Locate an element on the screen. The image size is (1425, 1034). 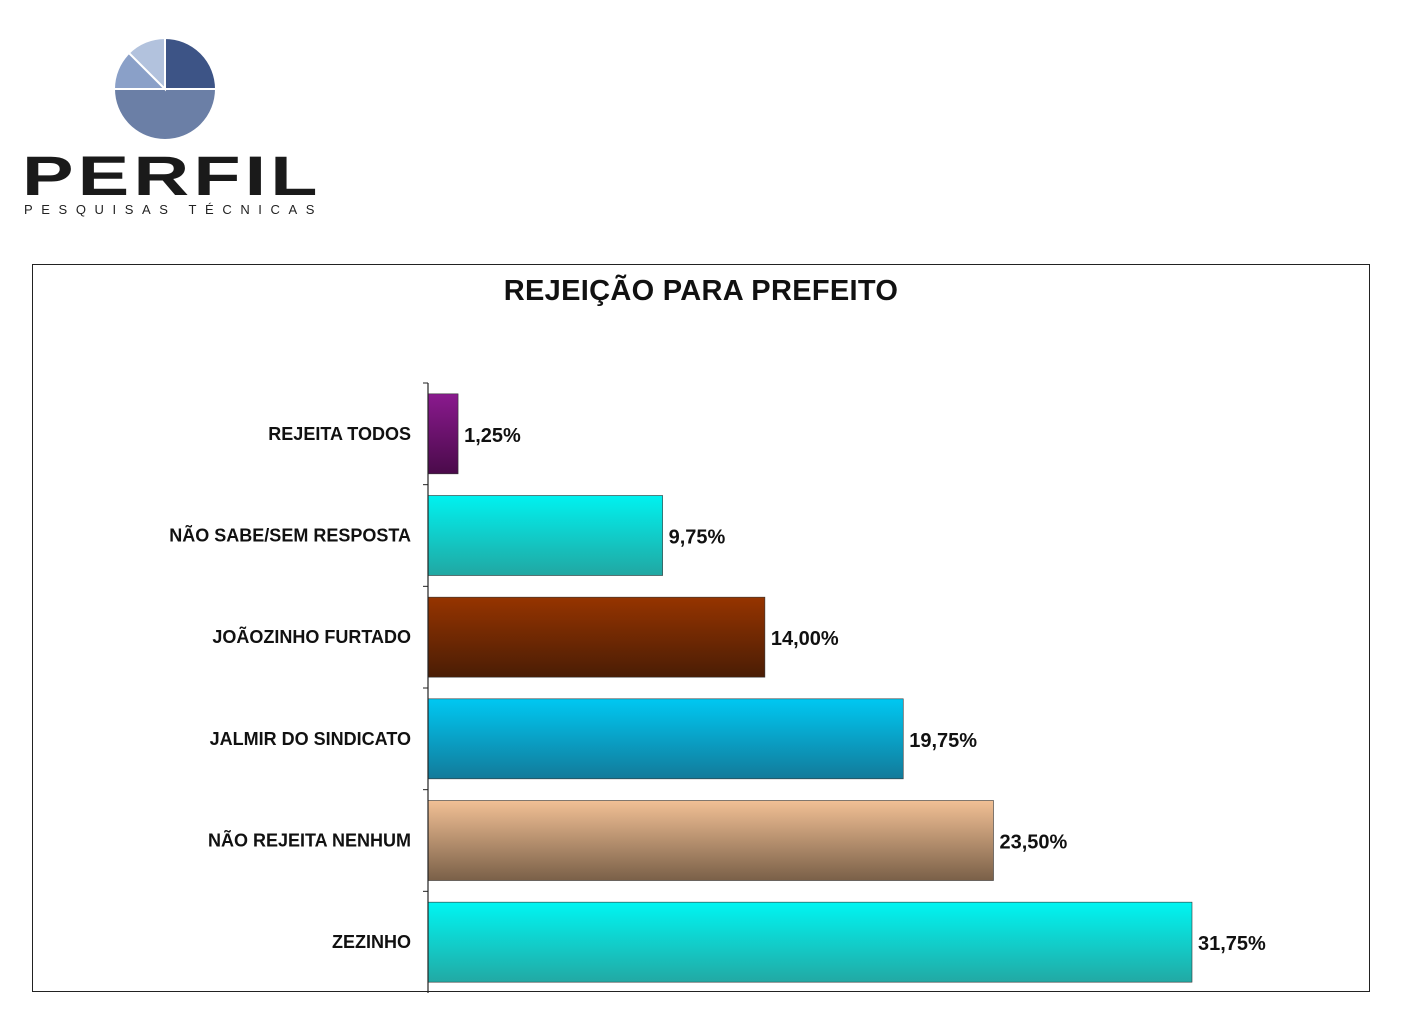
category-label: ZEZINHO is located at coordinates (371, 942).